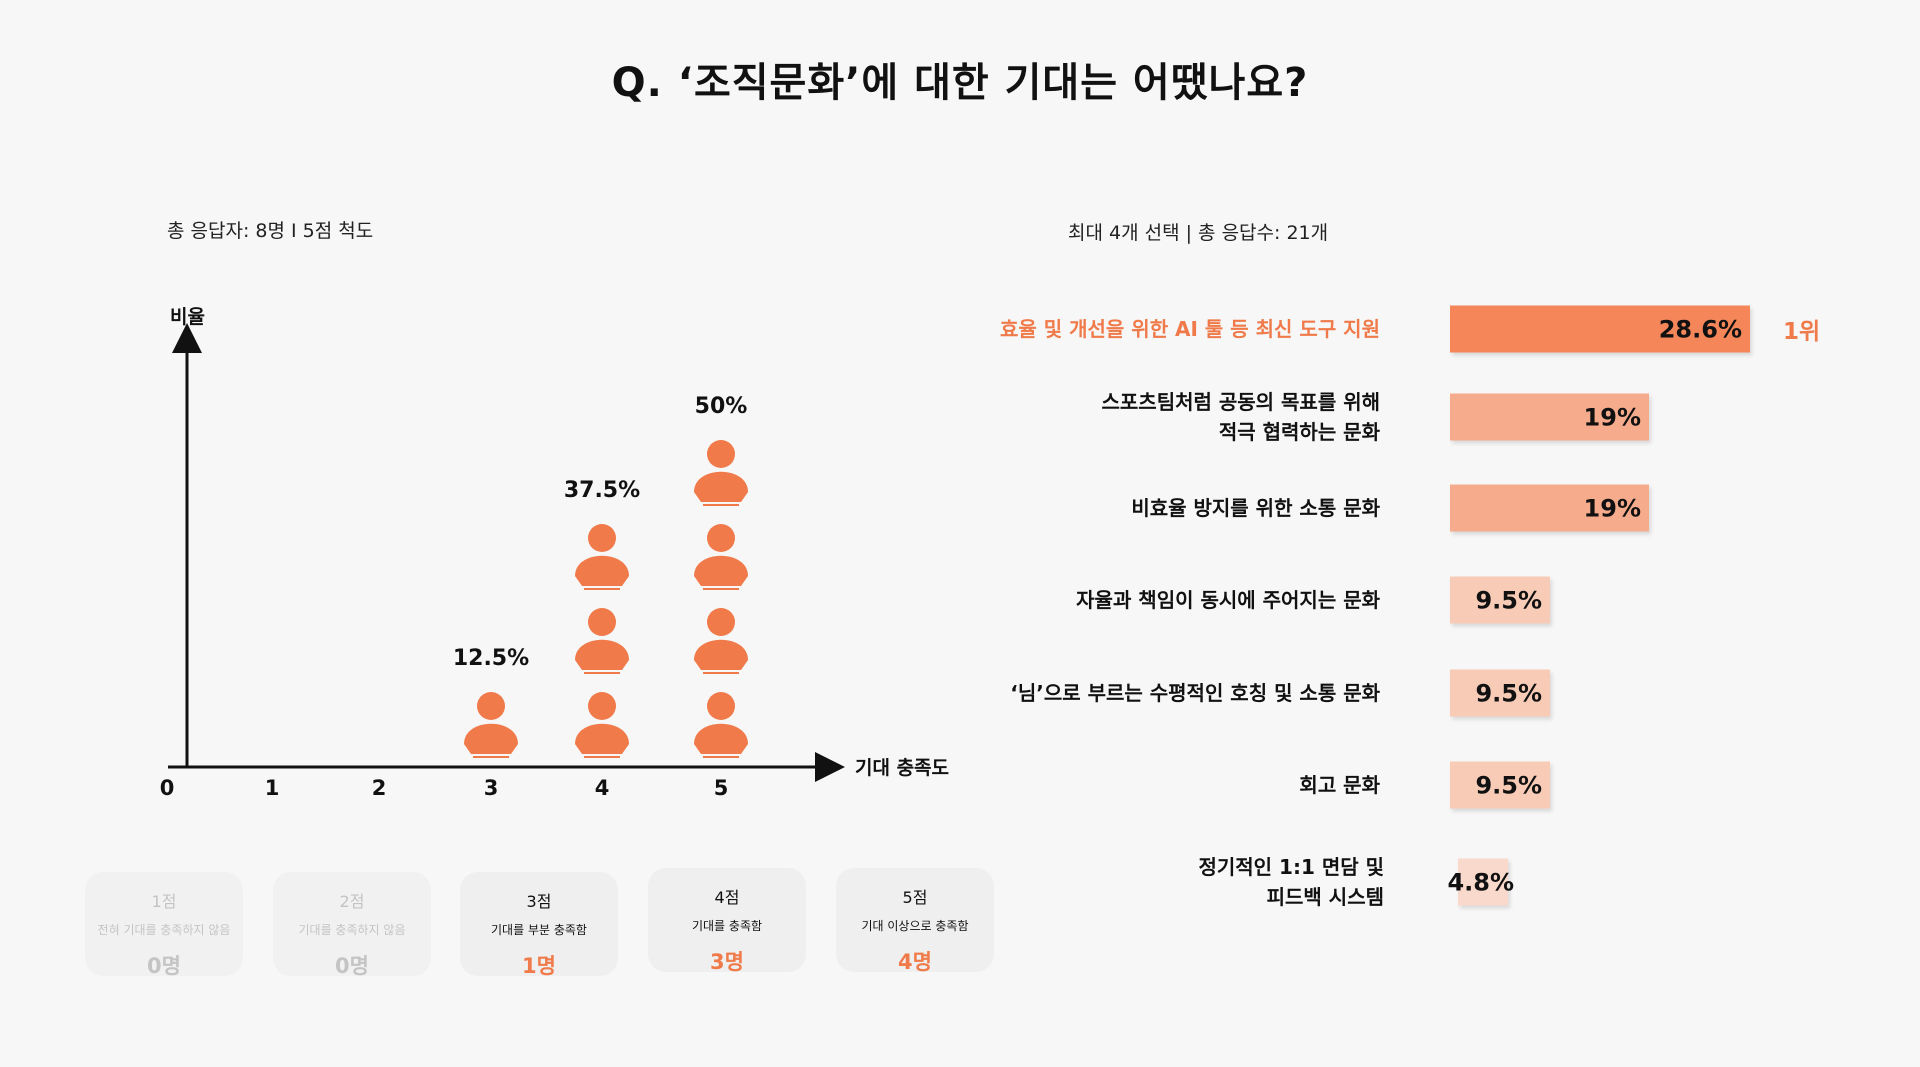  What do you see at coordinates (721, 406) in the screenshot?
I see `point-label: 50%` at bounding box center [721, 406].